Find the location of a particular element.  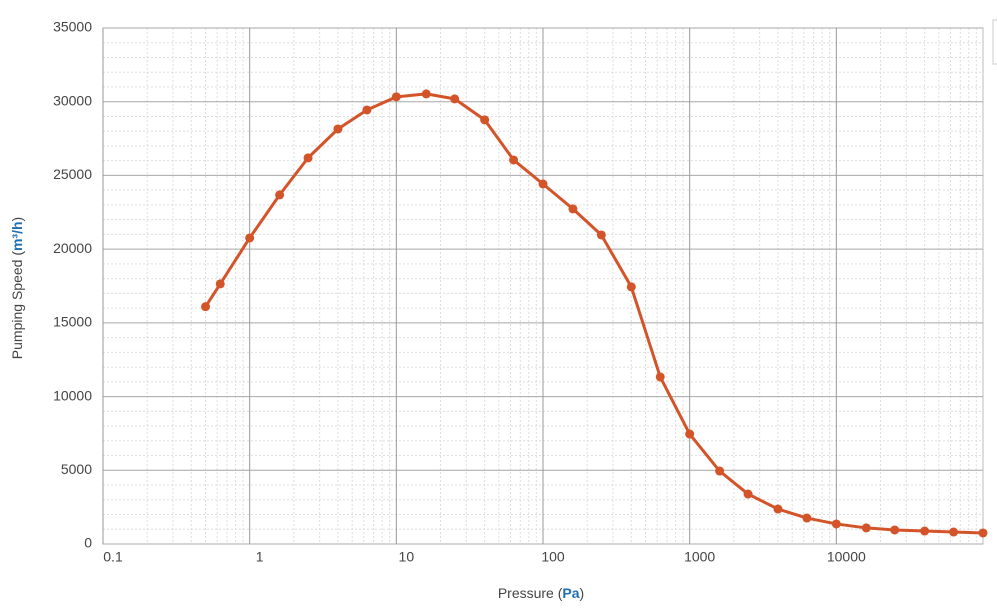

x-tick-label: 1 is located at coordinates (260, 557).